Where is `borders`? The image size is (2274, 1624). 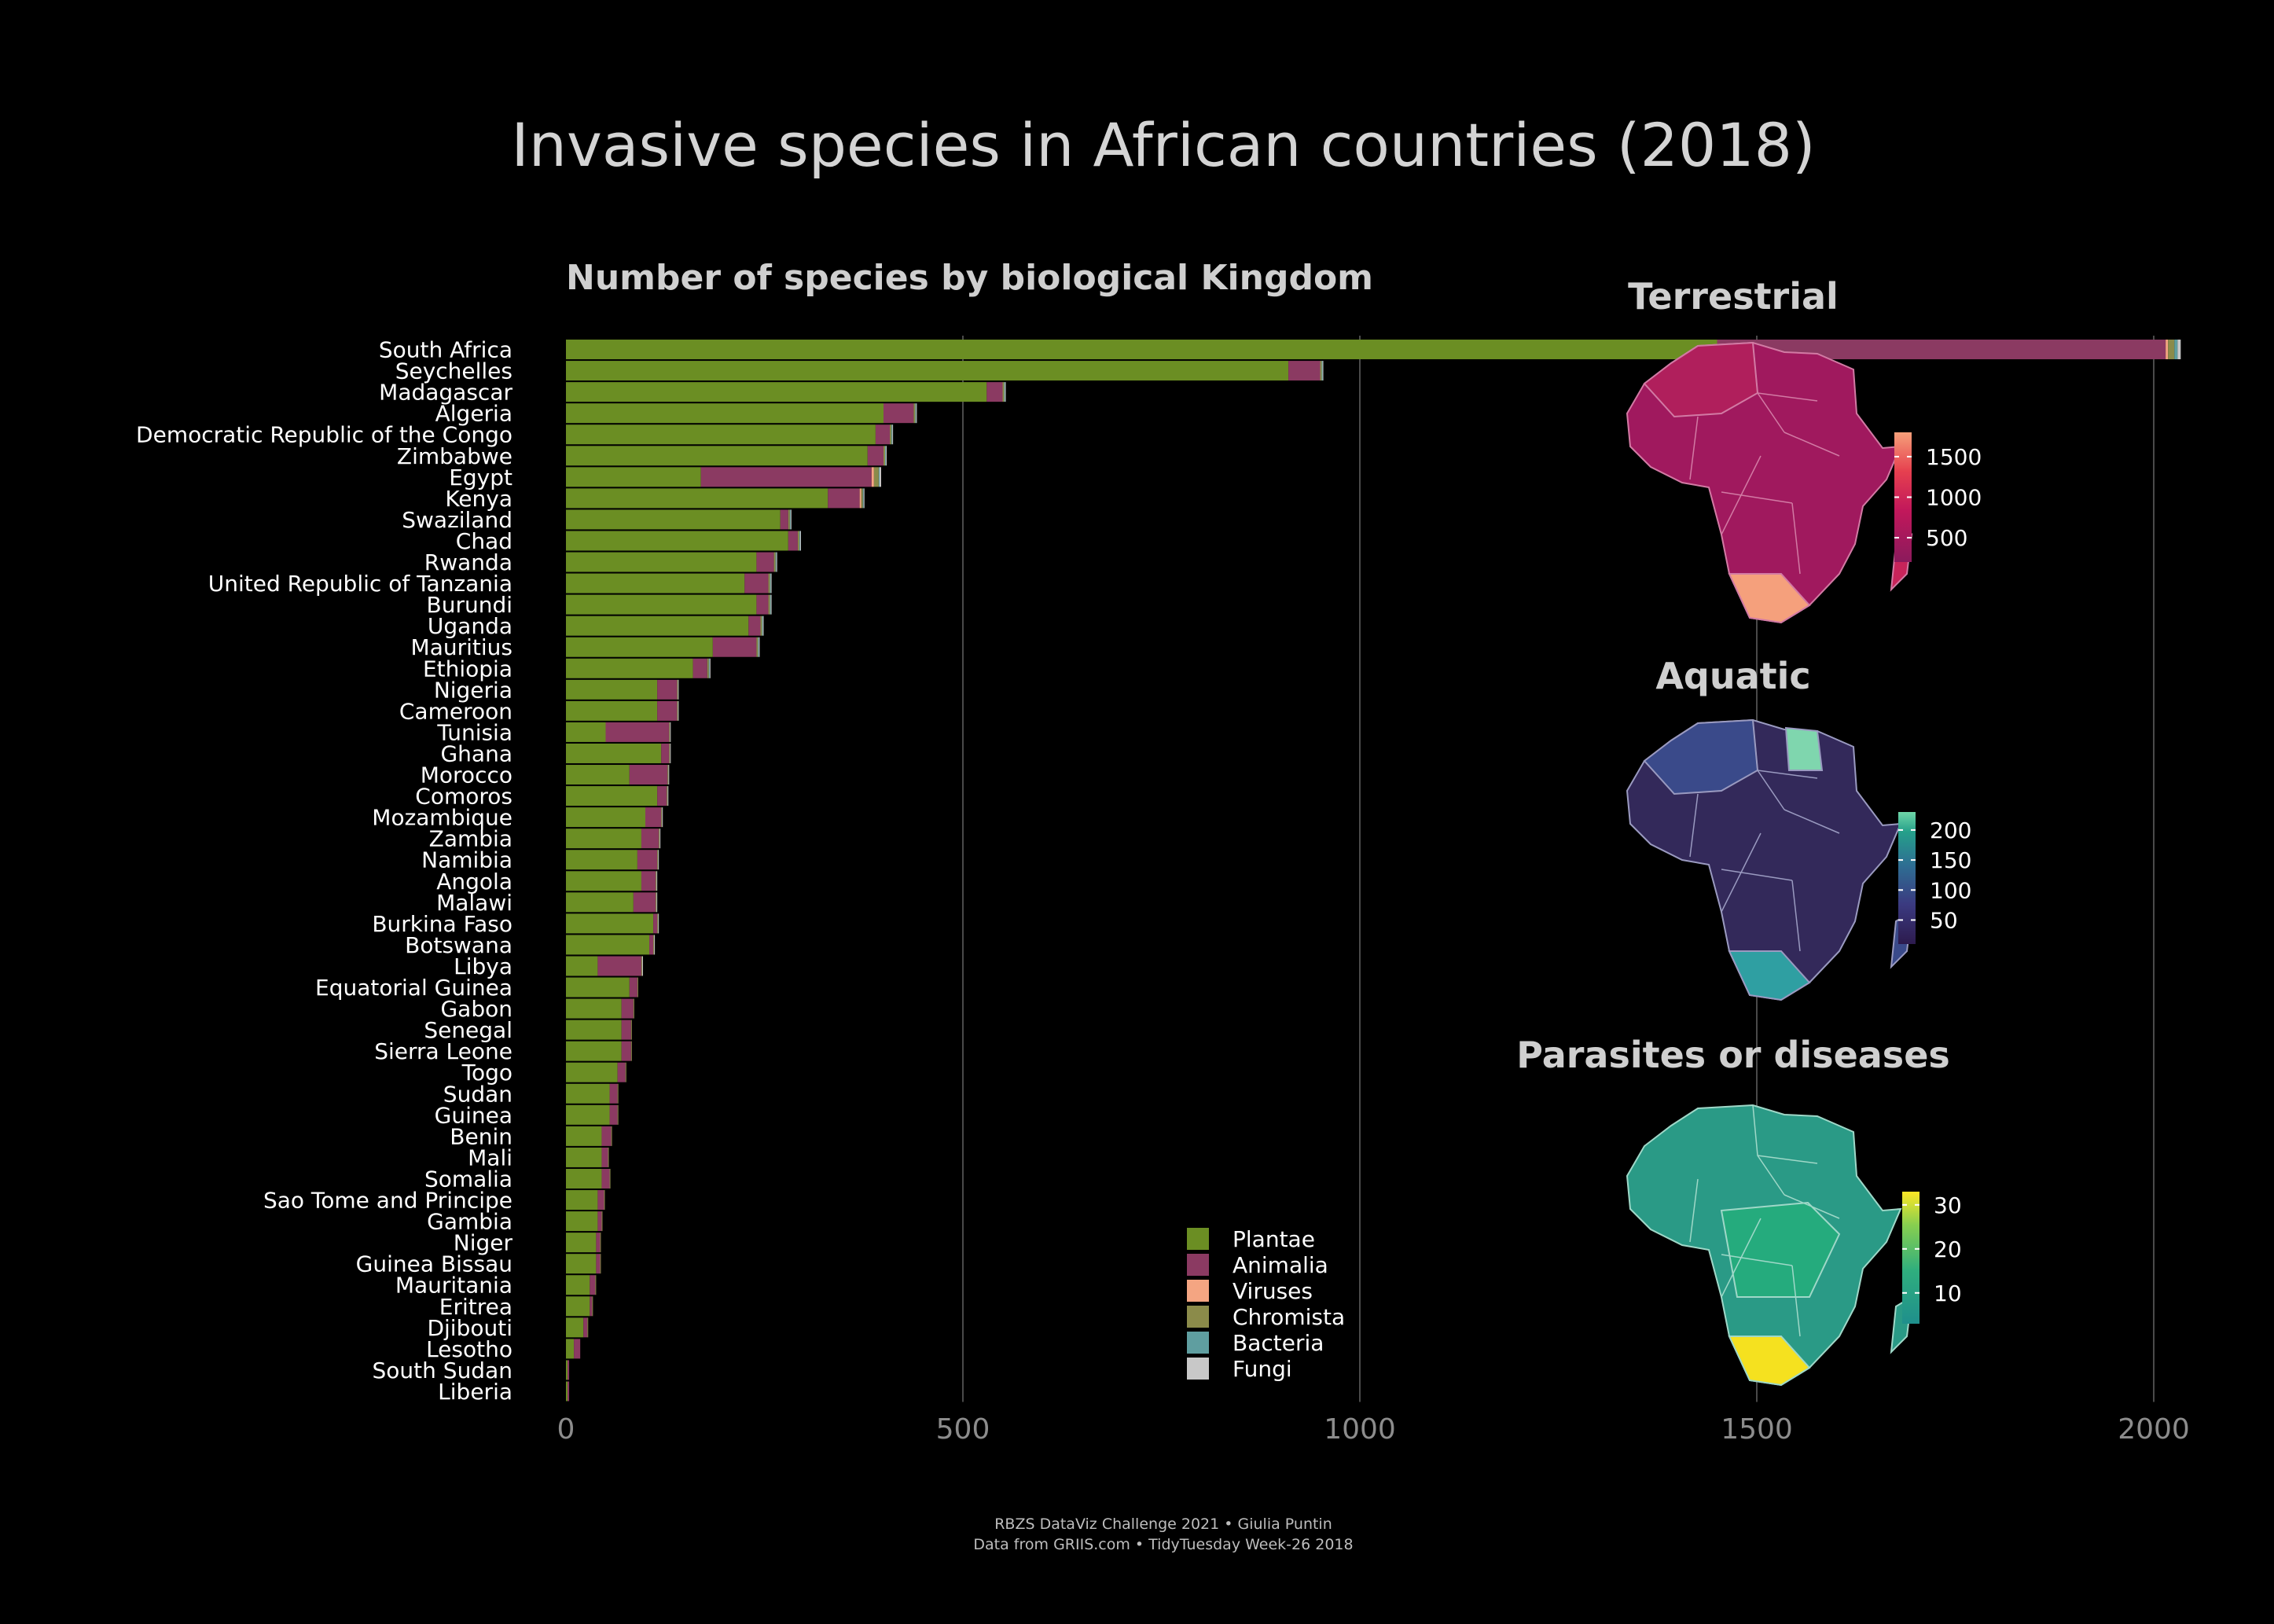
borders is located at coordinates (1764, 1221).